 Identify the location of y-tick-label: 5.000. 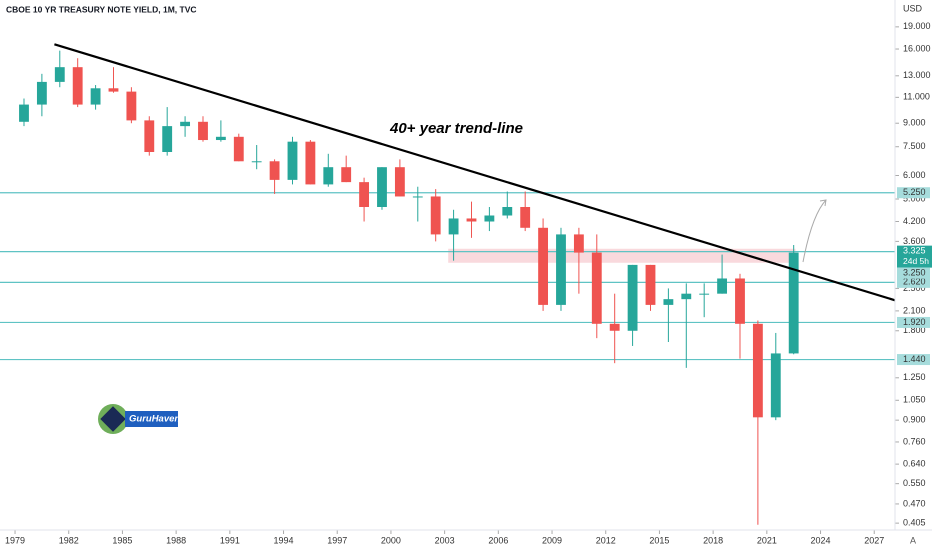
(914, 198).